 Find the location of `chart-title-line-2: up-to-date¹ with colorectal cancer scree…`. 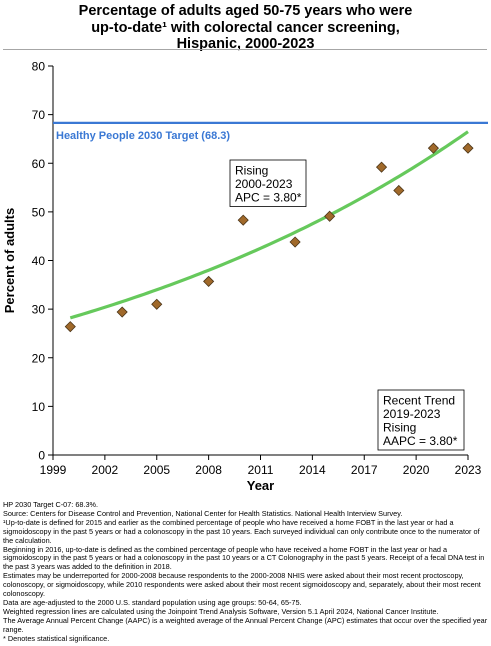

chart-title-line-2: up-to-date¹ with colorectal cancer scree… is located at coordinates (245, 27).